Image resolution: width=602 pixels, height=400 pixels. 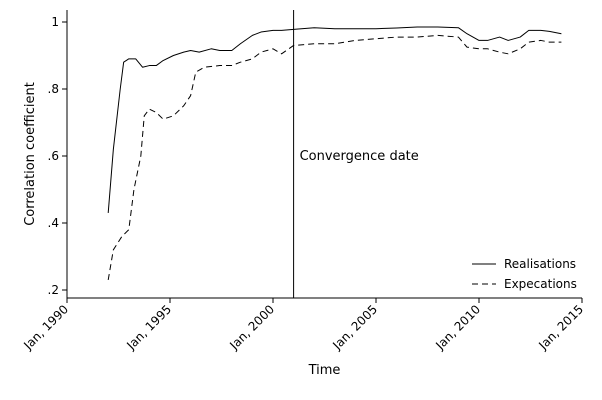 I want to click on y-tick-label: .6, so click(x=53, y=156).